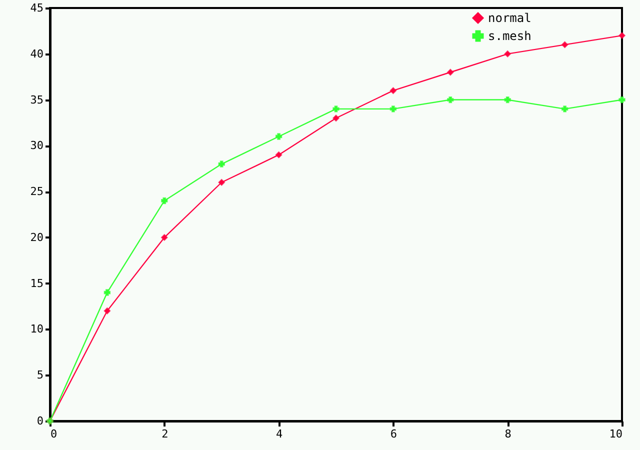 This screenshot has height=450, width=640. I want to click on y-tick-label: 20, so click(37, 237).